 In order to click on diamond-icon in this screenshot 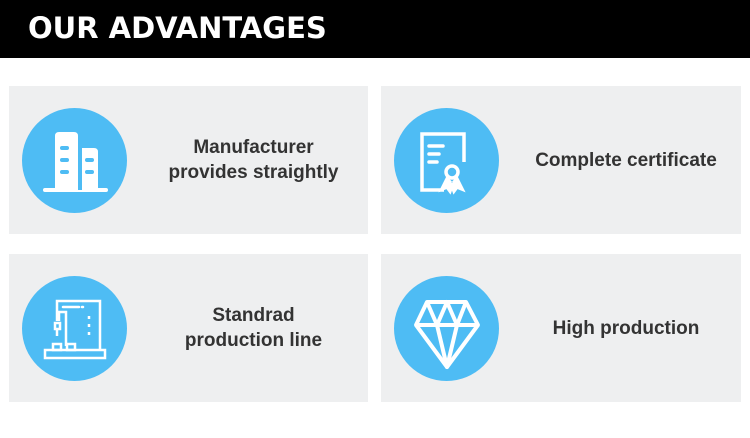, I will do `click(446, 328)`.